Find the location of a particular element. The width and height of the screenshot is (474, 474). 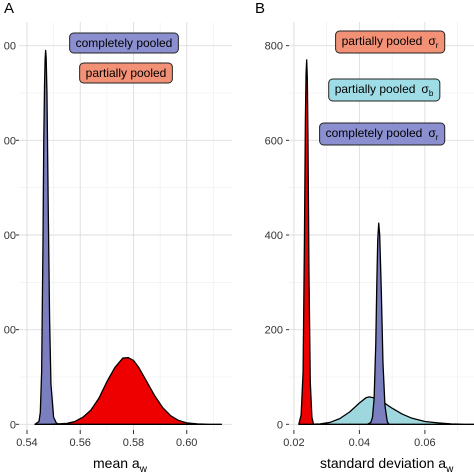

x-tick-label: 0.04 is located at coordinates (359, 443).